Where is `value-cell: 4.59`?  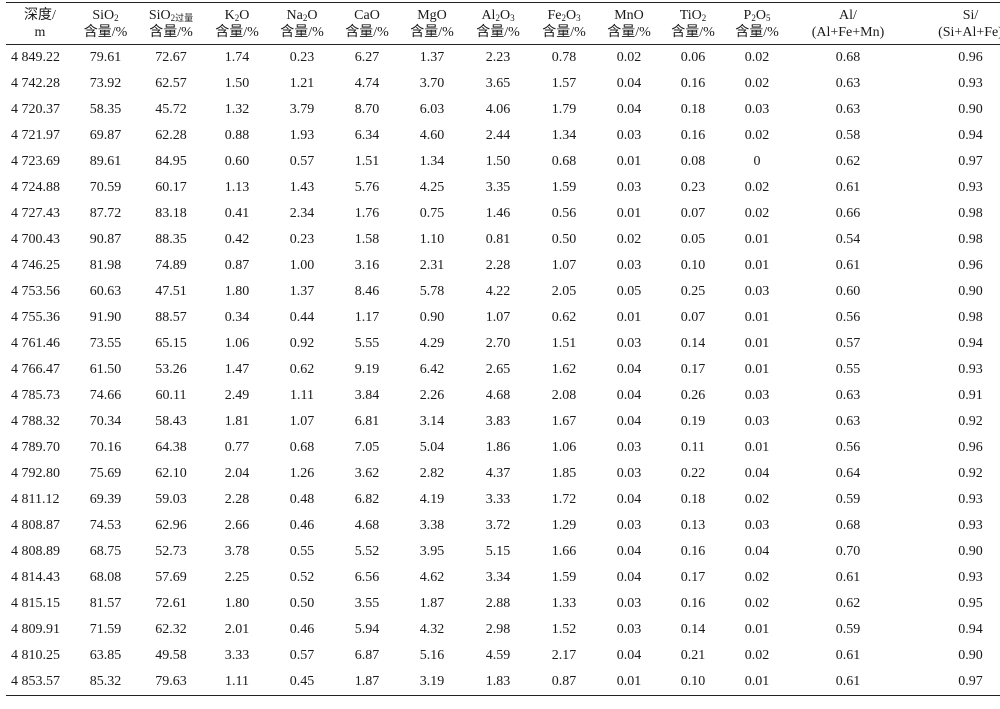
value-cell: 4.59 is located at coordinates (498, 655).